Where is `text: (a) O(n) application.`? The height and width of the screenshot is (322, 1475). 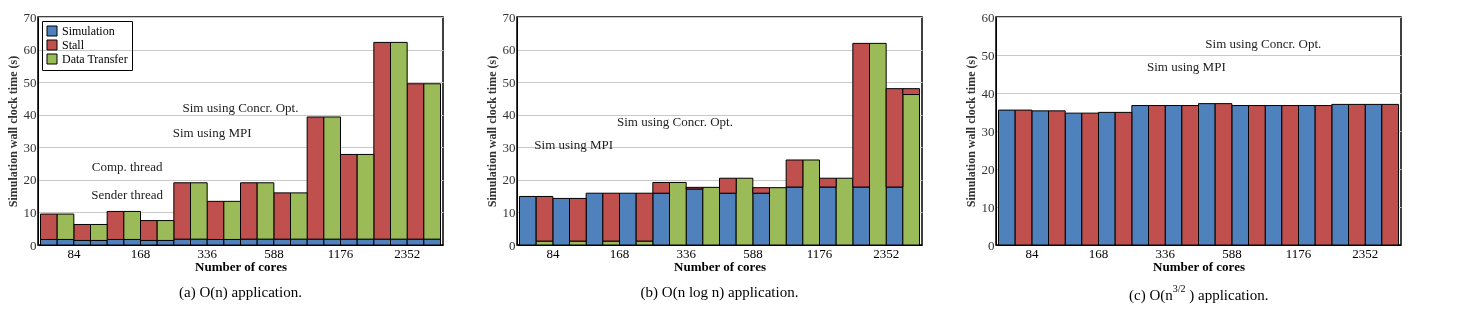 text: (a) O(n) application. is located at coordinates (240, 292).